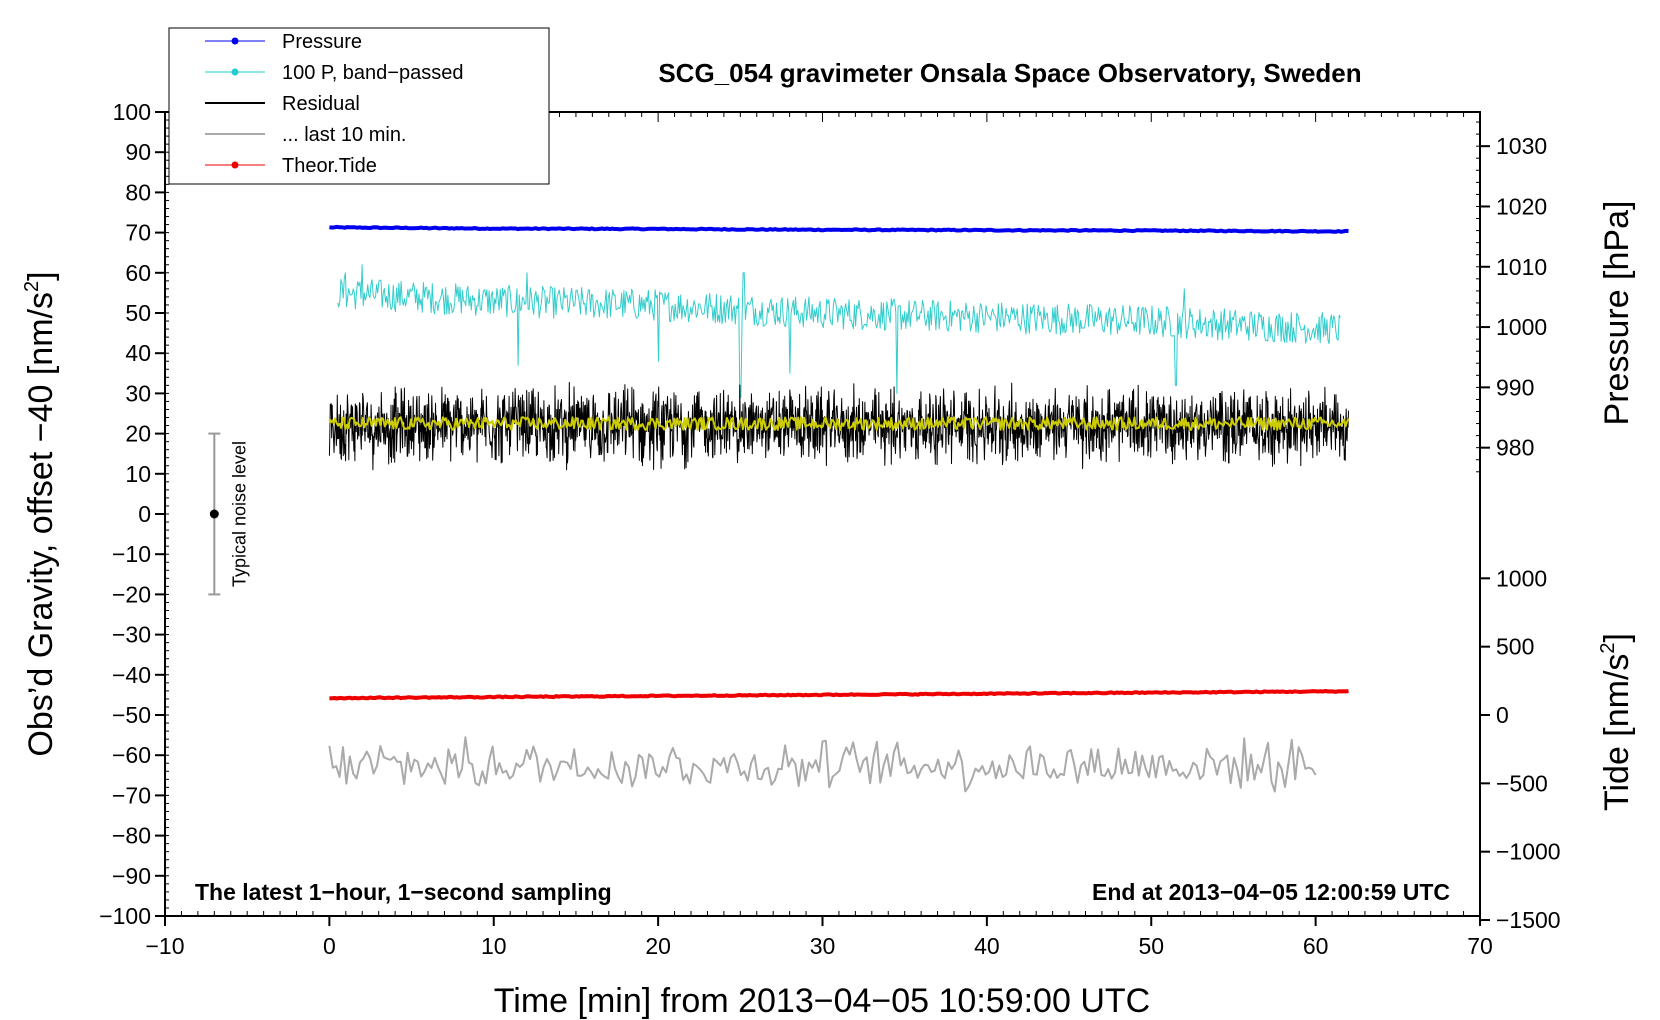  I want to click on noise-bar-label: Typical noise level, so click(239, 514).